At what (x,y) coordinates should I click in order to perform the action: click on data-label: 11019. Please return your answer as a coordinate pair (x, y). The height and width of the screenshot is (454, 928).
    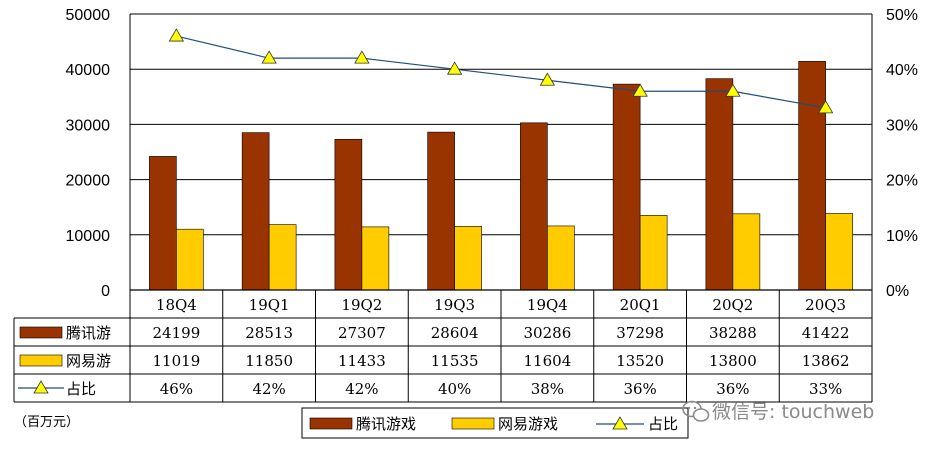
    Looking at the image, I should click on (177, 361).